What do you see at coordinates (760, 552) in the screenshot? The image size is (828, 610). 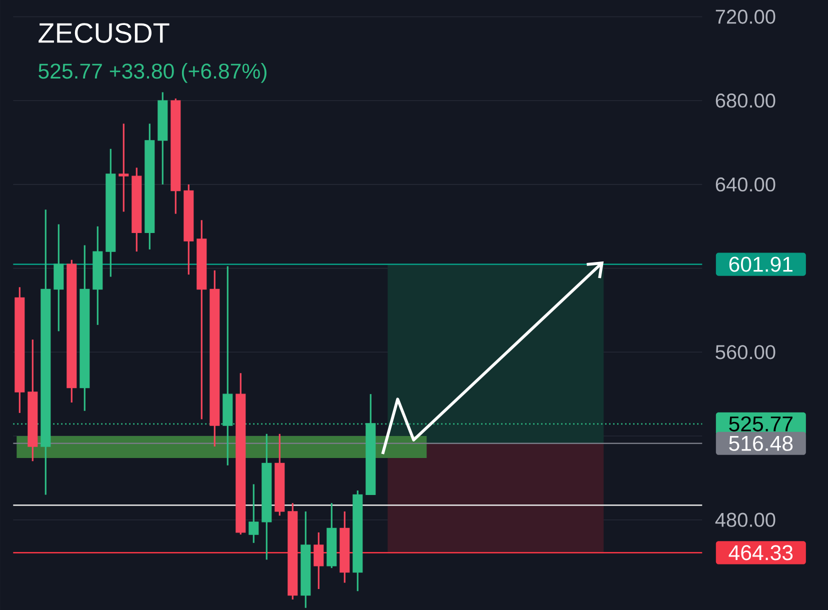 I see `ref-line-label: 464.33` at bounding box center [760, 552].